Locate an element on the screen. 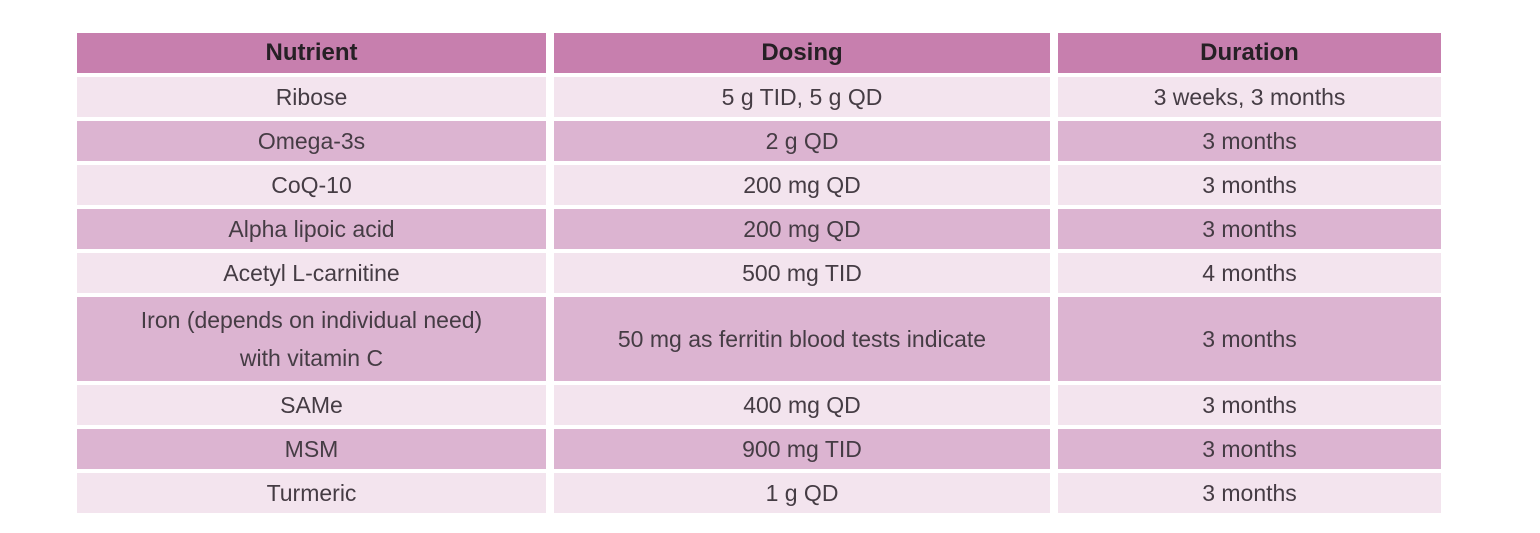  cell-dosing: 500 mg TID is located at coordinates (802, 273).